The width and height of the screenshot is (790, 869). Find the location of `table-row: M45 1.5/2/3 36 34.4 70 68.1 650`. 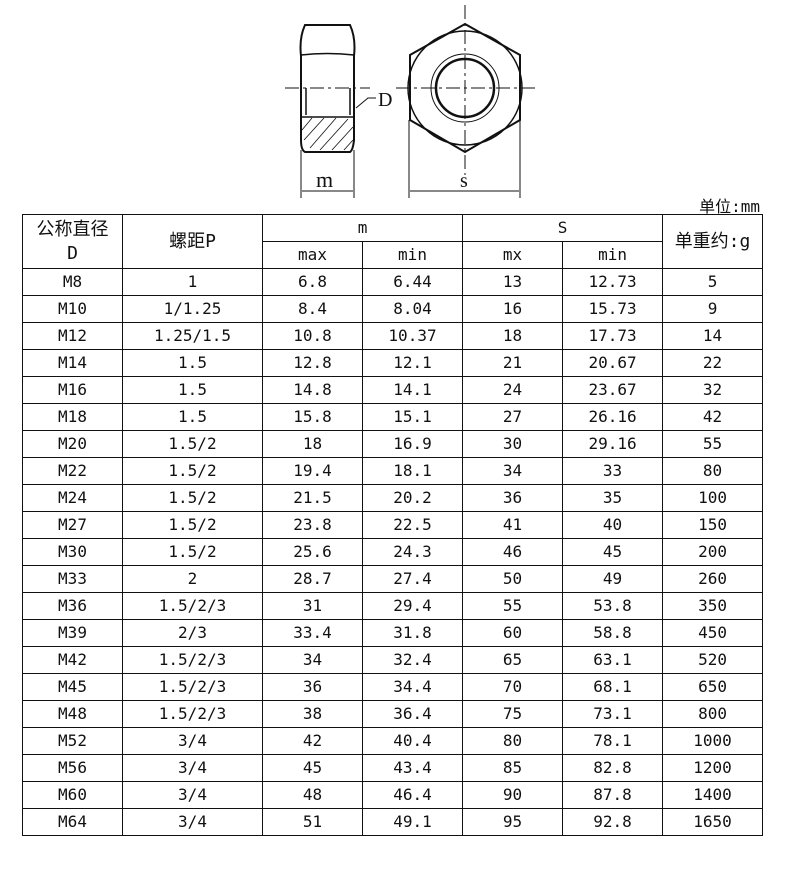

table-row: M45 1.5/2/3 36 34.4 70 68.1 650 is located at coordinates (393, 687).